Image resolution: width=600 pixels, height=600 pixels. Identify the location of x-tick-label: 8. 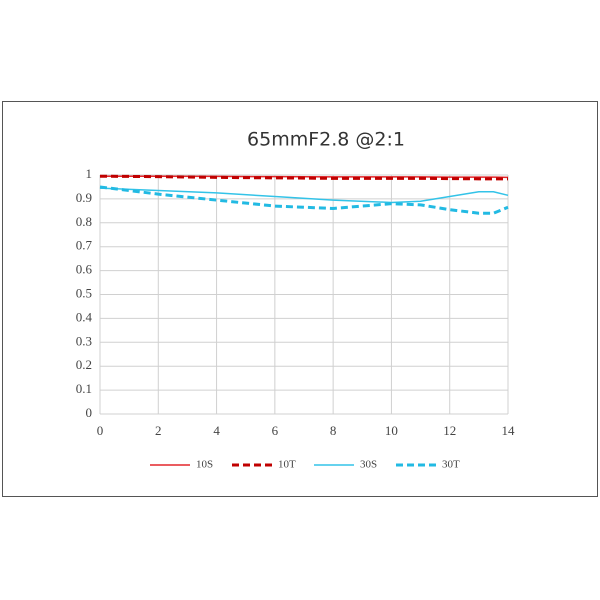
(333, 430).